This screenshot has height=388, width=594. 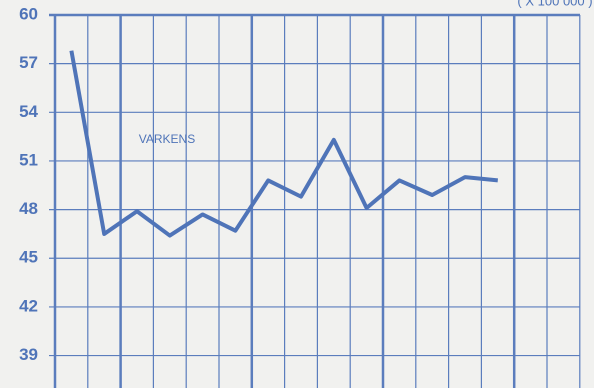 What do you see at coordinates (28, 13) in the screenshot?
I see `y-tick-label: 60` at bounding box center [28, 13].